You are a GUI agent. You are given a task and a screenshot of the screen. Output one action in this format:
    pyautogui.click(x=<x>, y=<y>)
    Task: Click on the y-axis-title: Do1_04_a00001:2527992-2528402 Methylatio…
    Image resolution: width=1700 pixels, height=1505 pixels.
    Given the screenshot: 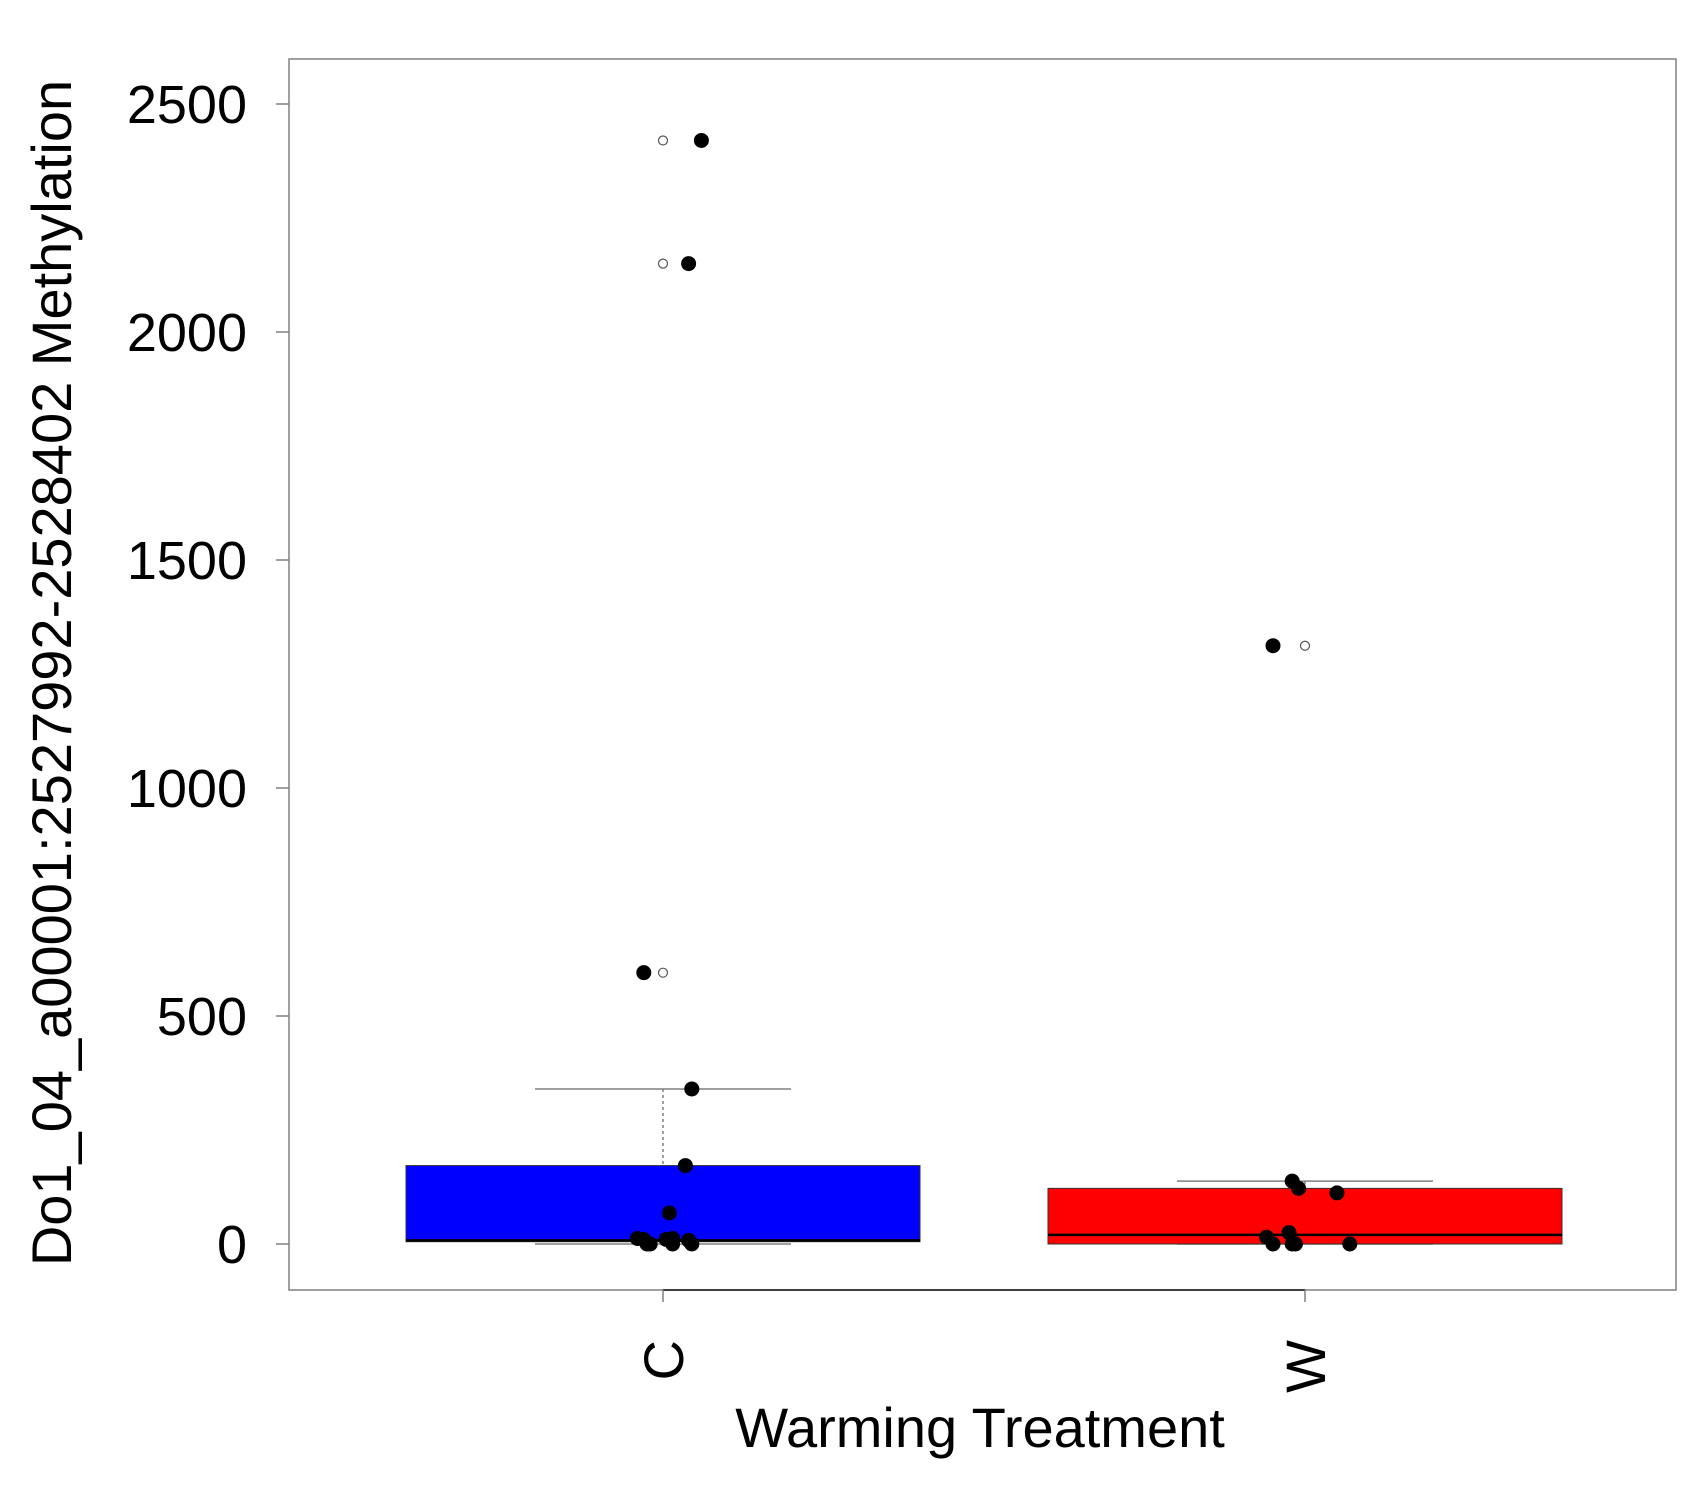 What is the action you would take?
    pyautogui.click(x=51, y=673)
    